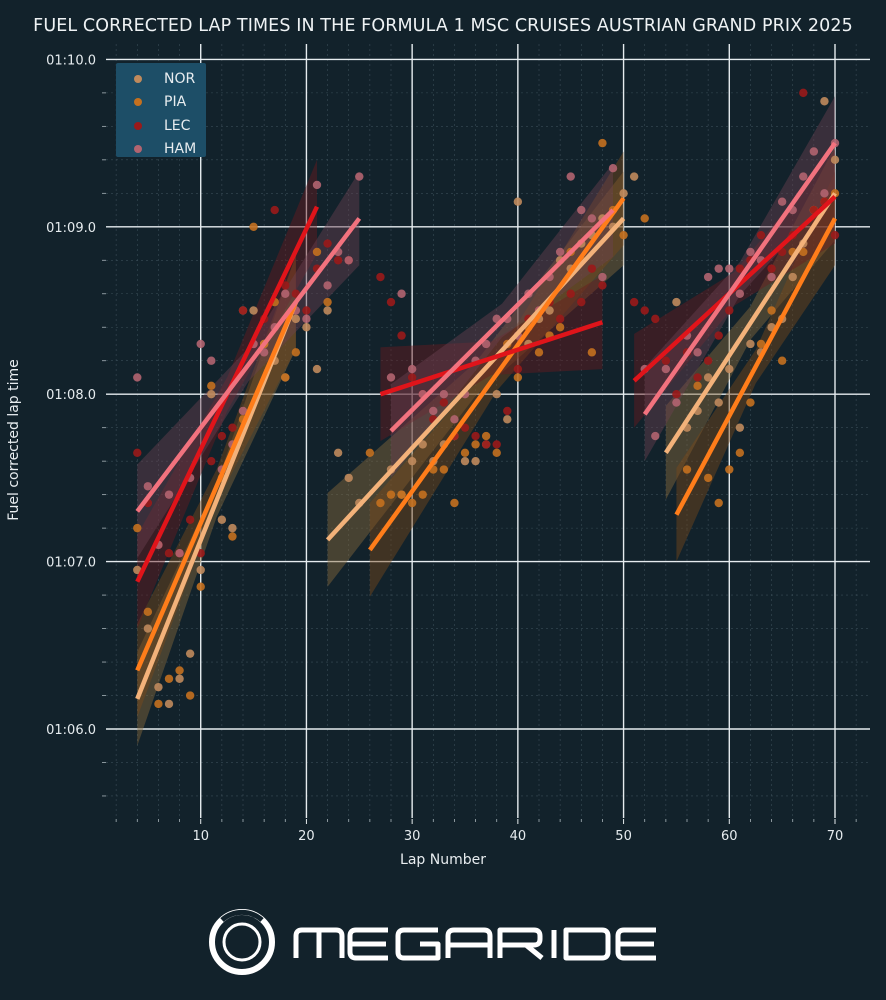 This screenshot has height=1000, width=886. Describe the element at coordinates (177, 125) in the screenshot. I see `legend-label: LEC` at that location.